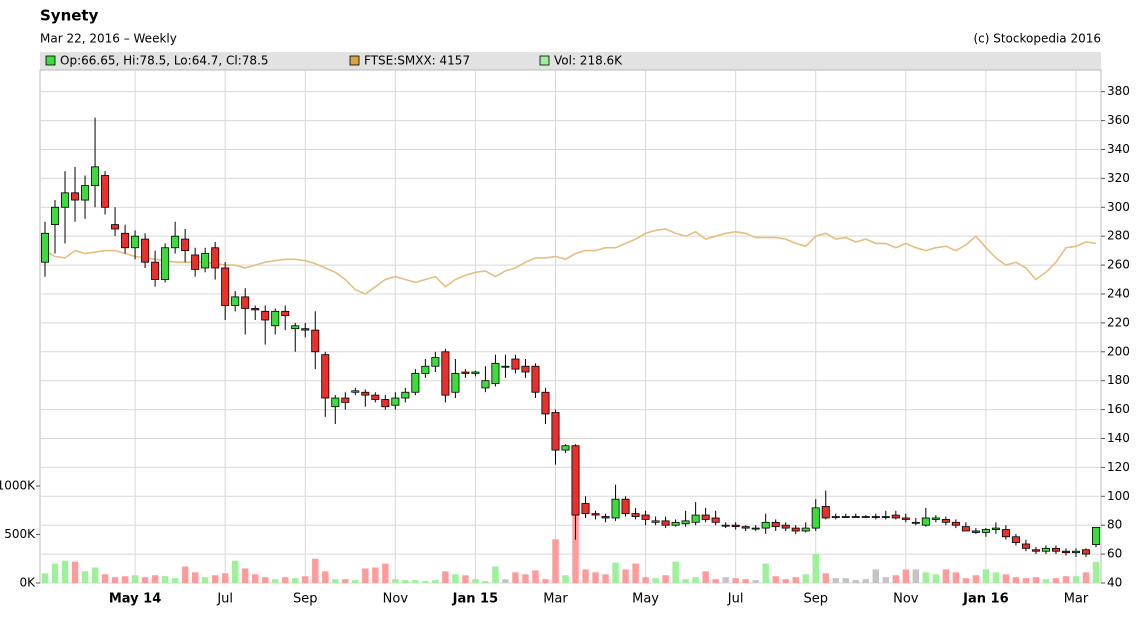  What do you see at coordinates (1118, 467) in the screenshot?
I see `y-tick-label: 120` at bounding box center [1118, 467].